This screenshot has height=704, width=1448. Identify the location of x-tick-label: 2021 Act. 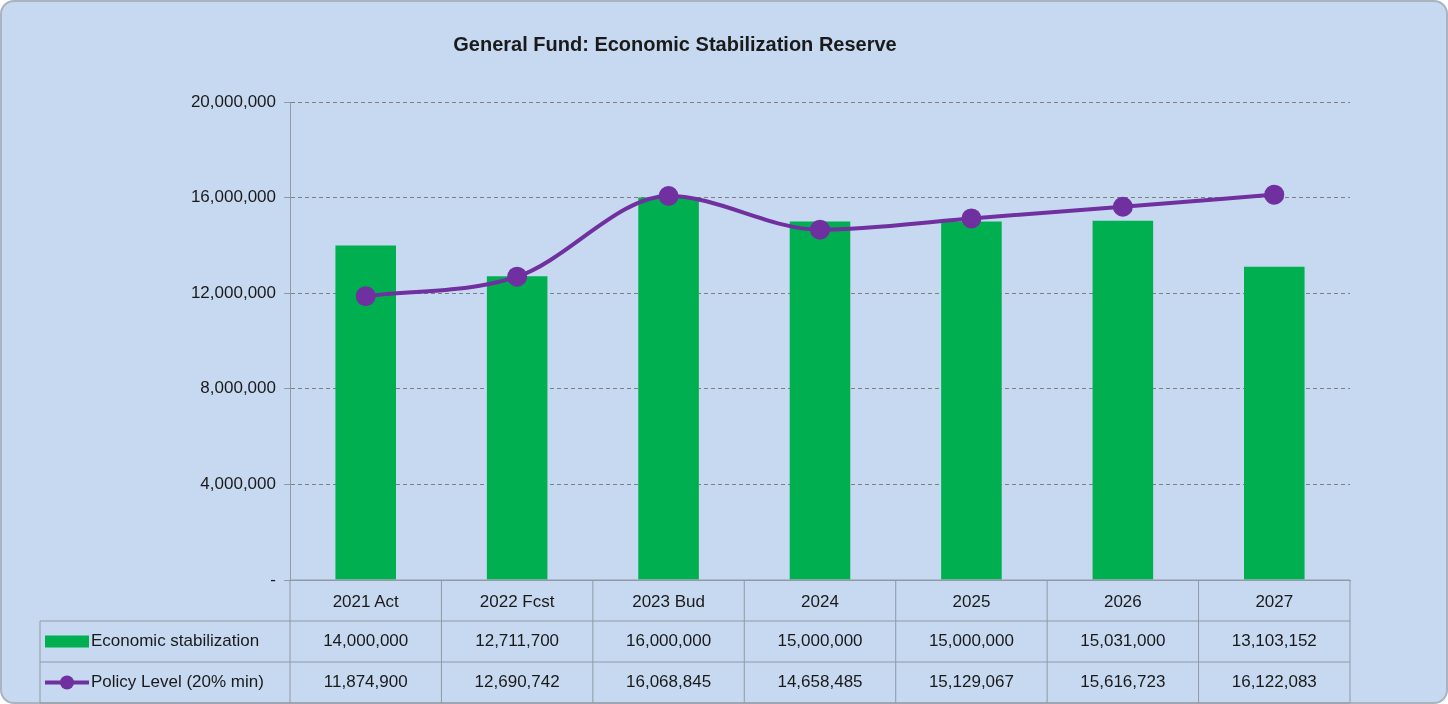
(366, 601).